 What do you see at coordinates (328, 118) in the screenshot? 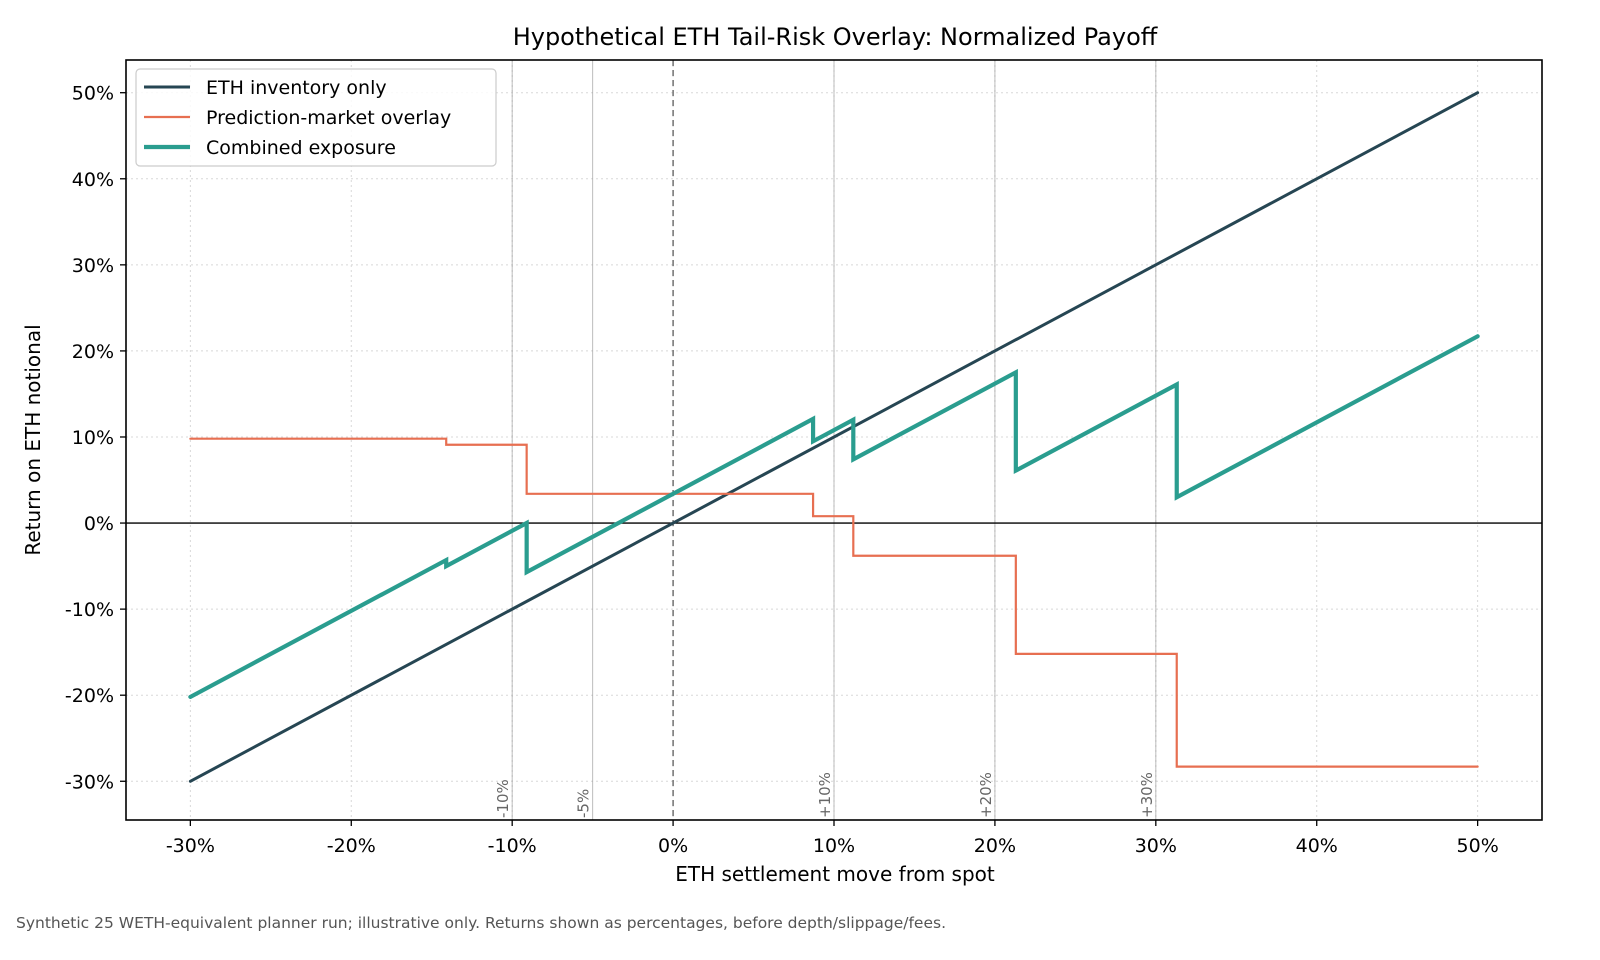
I see `legend-label: Prediction-market overlay` at bounding box center [328, 118].